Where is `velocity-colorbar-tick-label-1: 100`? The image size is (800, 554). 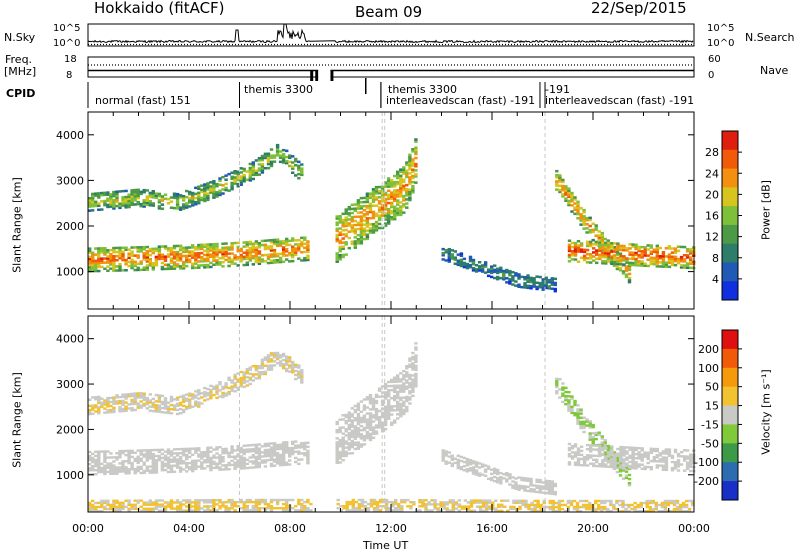 velocity-colorbar-tick-label-1: 100 is located at coordinates (708, 368).